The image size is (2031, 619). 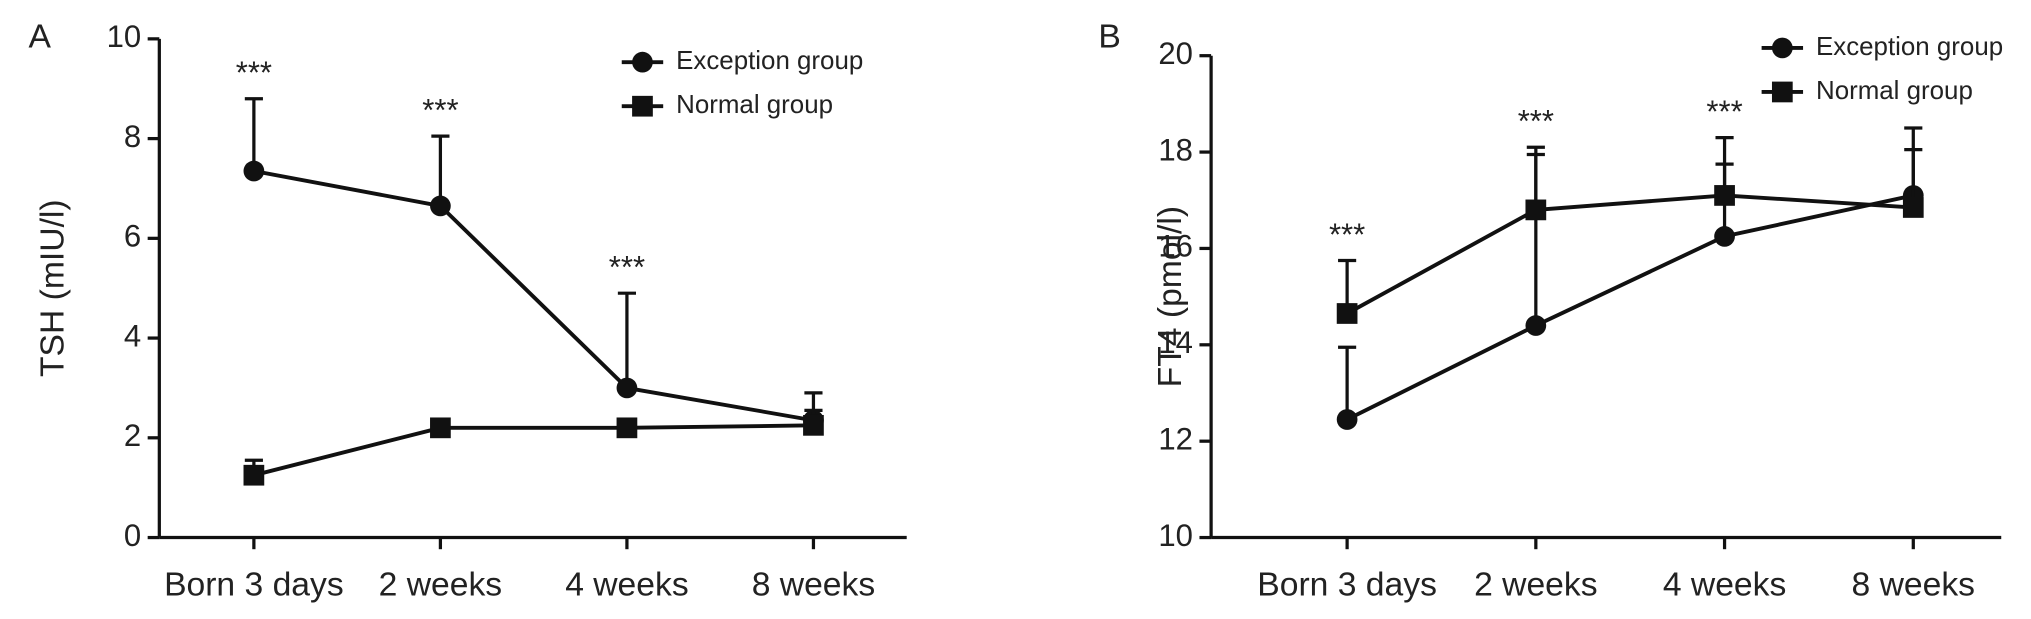 I want to click on y-tick-label: 20, so click(x=1175, y=53).